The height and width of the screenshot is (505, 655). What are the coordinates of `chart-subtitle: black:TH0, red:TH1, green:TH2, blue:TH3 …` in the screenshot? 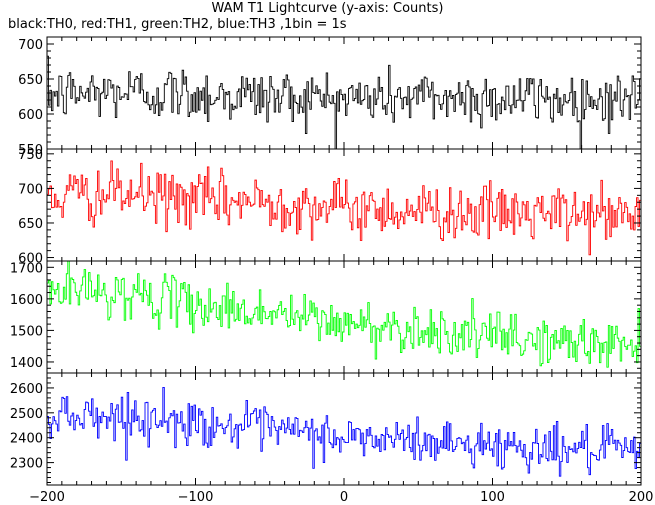 It's located at (177, 24).